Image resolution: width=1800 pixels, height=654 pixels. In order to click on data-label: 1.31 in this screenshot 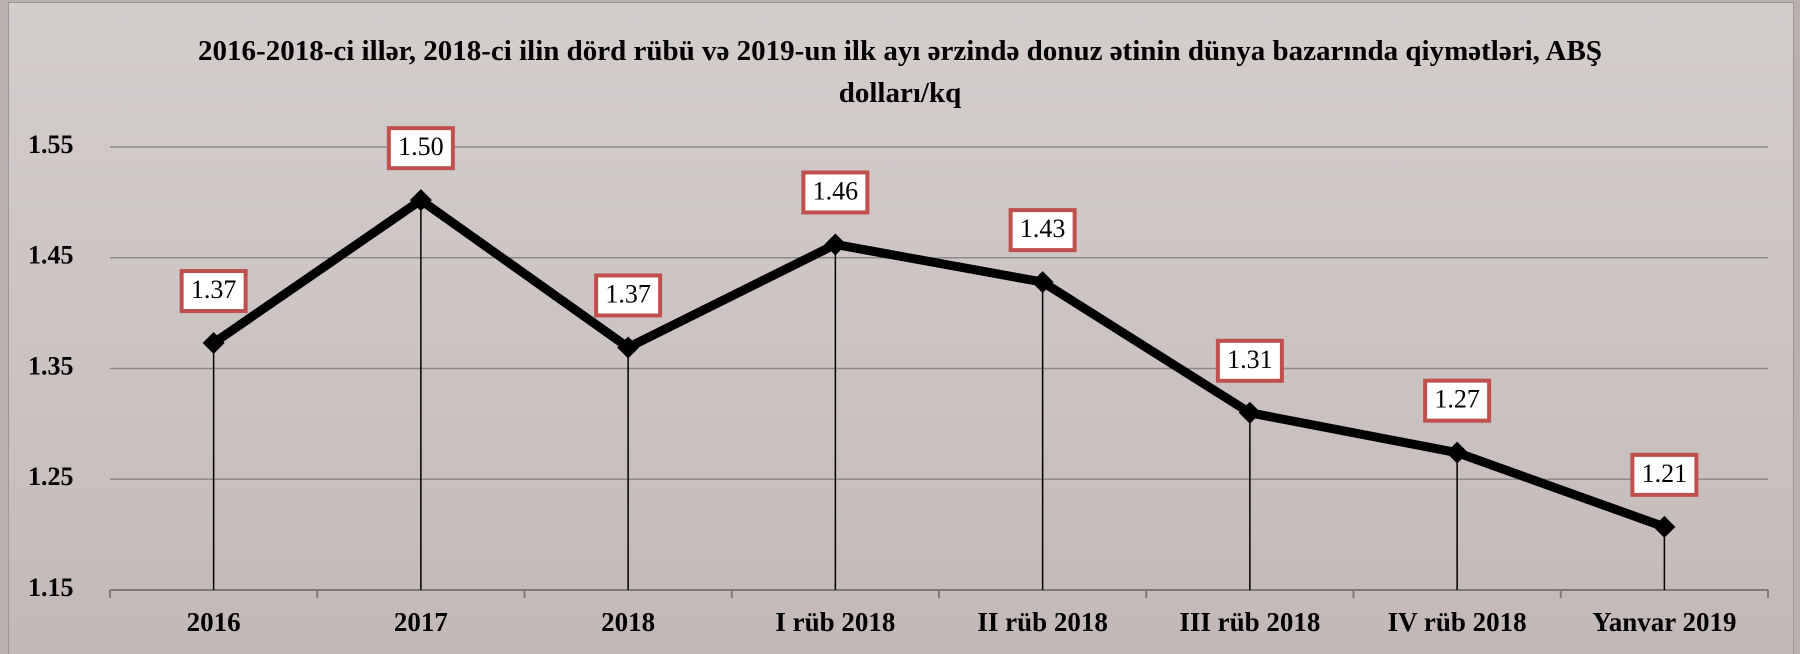, I will do `click(1250, 359)`.